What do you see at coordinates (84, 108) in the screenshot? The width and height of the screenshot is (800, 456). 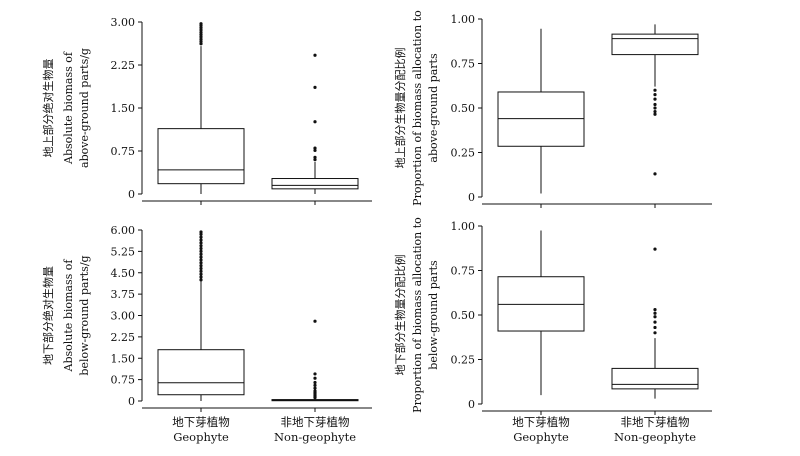 I see `y-axis-label: above-ground parts/g` at bounding box center [84, 108].